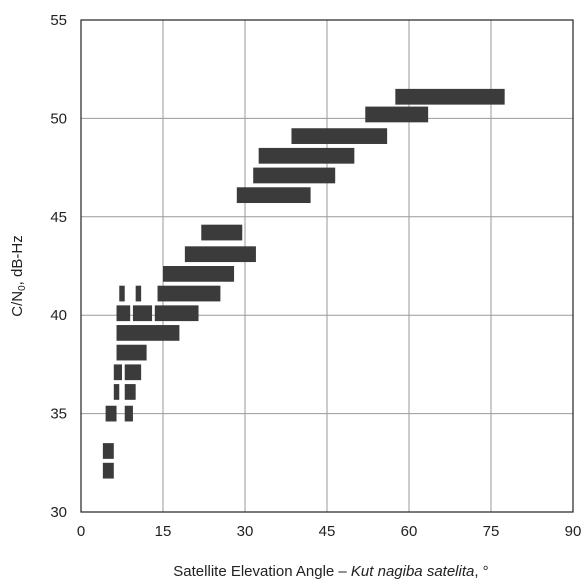 The width and height of the screenshot is (584, 581). Describe the element at coordinates (58, 20) in the screenshot. I see `y-tick-label-55: 55` at that location.